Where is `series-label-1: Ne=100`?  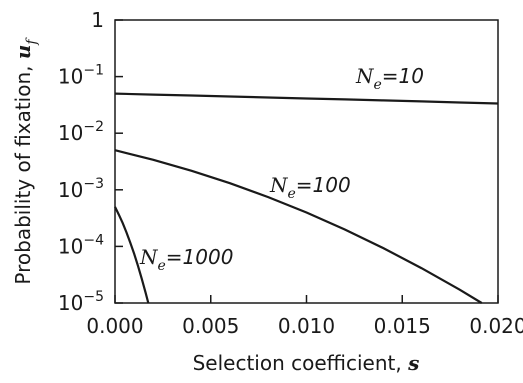
series-label-1: Ne=100 is located at coordinates (310, 187).